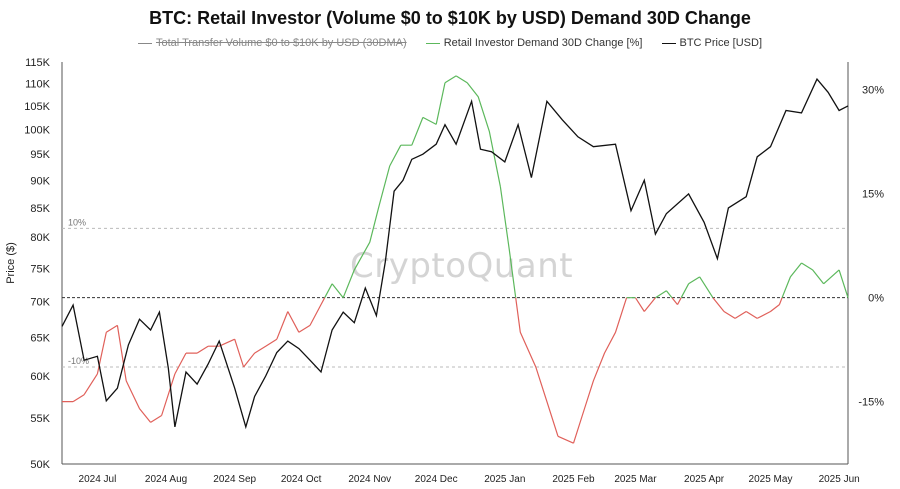 The height and width of the screenshot is (489, 900). Describe the element at coordinates (40, 209) in the screenshot. I see `y-left-tick-label: 85K` at that location.